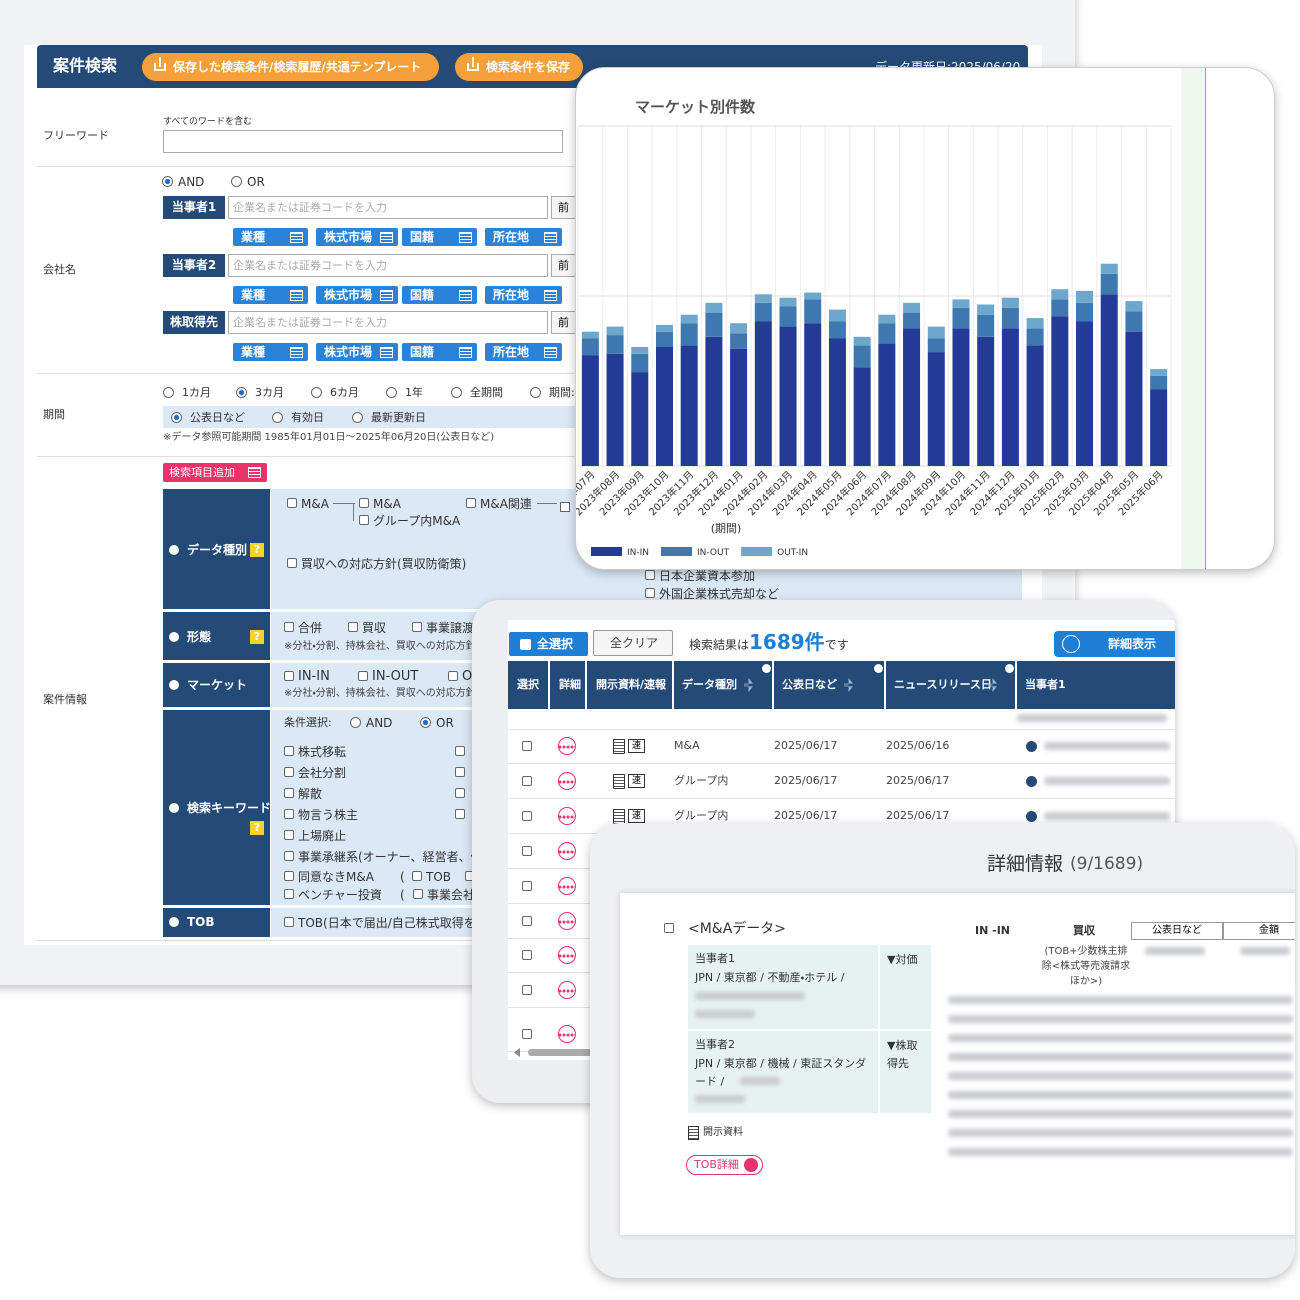 The image size is (1300, 1300). I want to click on select-all-label: 全選択, so click(555, 644).